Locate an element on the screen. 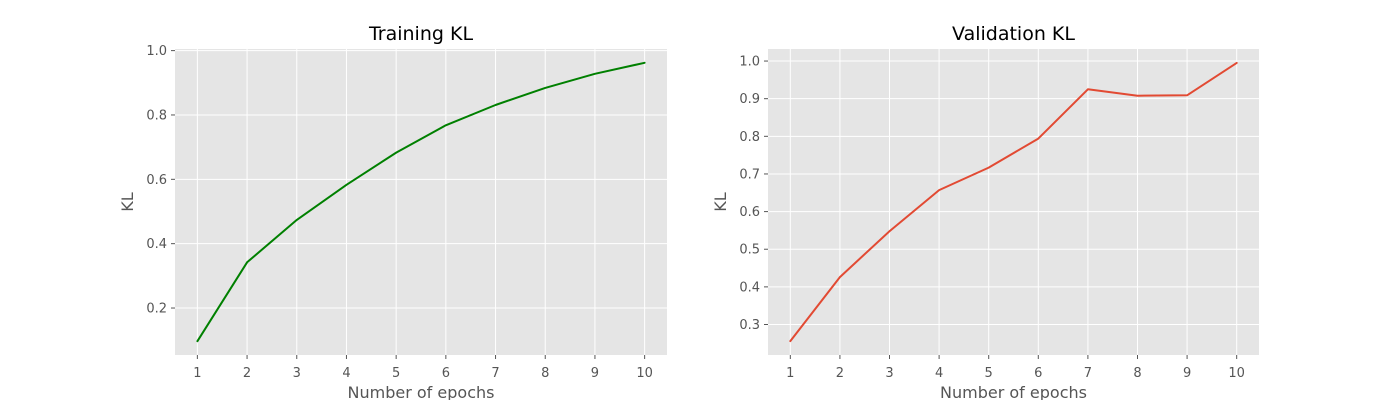 Image resolution: width=1400 pixels, height=400 pixels. training-y-tick-label: 0.2 is located at coordinates (156, 309).